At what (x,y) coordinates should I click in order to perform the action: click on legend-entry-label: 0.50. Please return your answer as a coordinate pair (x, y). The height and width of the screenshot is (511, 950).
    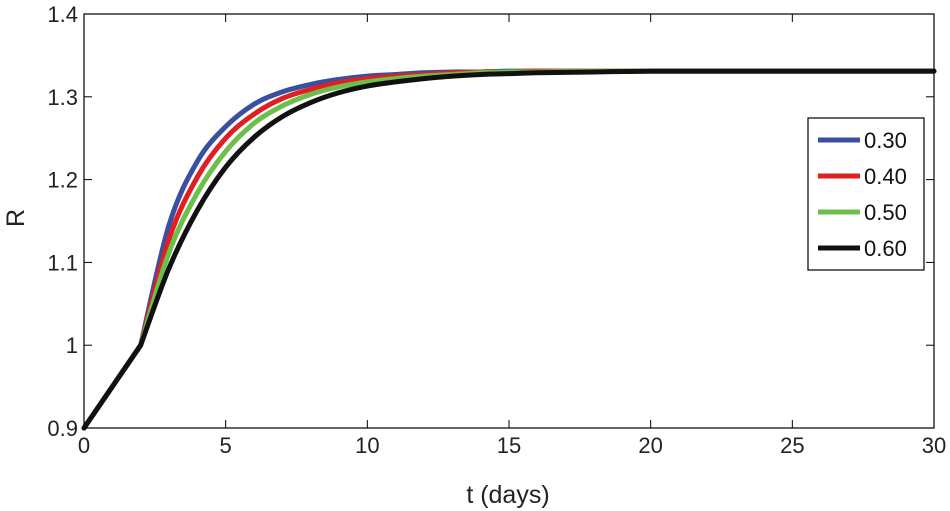
    Looking at the image, I should click on (885, 212).